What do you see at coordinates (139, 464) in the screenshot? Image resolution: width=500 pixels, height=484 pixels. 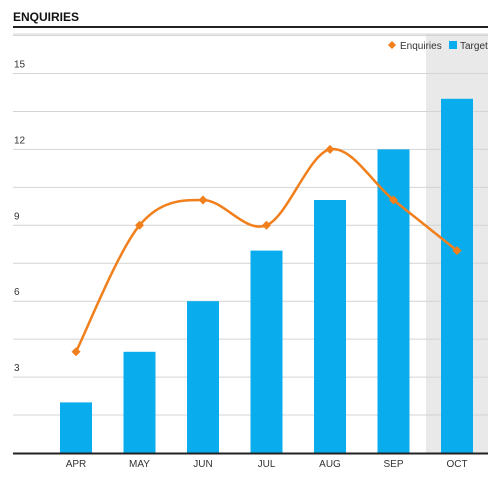 I see `x-tick-label-may: MAY` at bounding box center [139, 464].